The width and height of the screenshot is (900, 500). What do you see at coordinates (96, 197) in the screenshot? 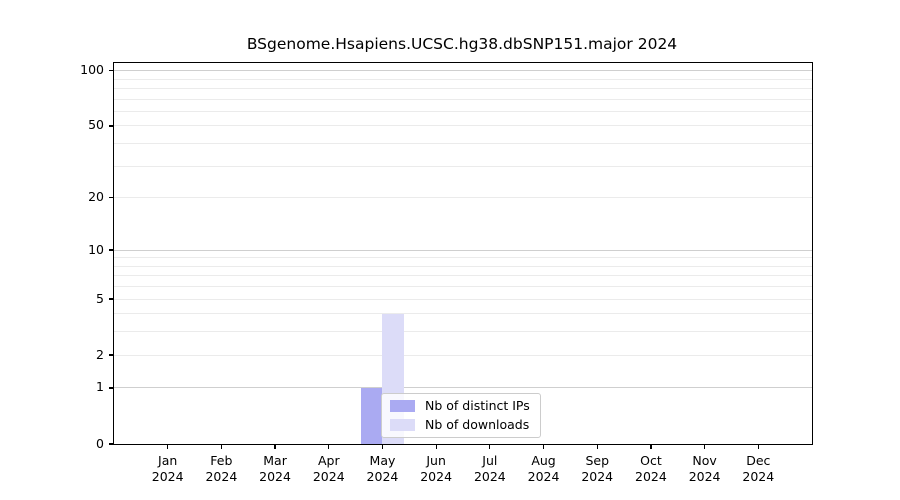
I see `y-tick-label: 20` at bounding box center [96, 197].